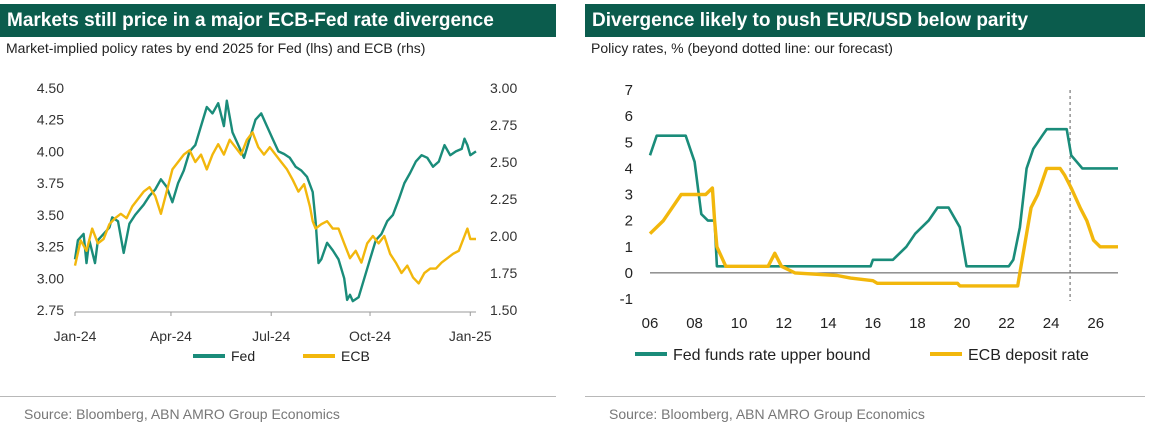 This screenshot has height=425, width=1149. What do you see at coordinates (50, 310) in the screenshot?
I see `y-left-tick-label: 2.75` at bounding box center [50, 310].